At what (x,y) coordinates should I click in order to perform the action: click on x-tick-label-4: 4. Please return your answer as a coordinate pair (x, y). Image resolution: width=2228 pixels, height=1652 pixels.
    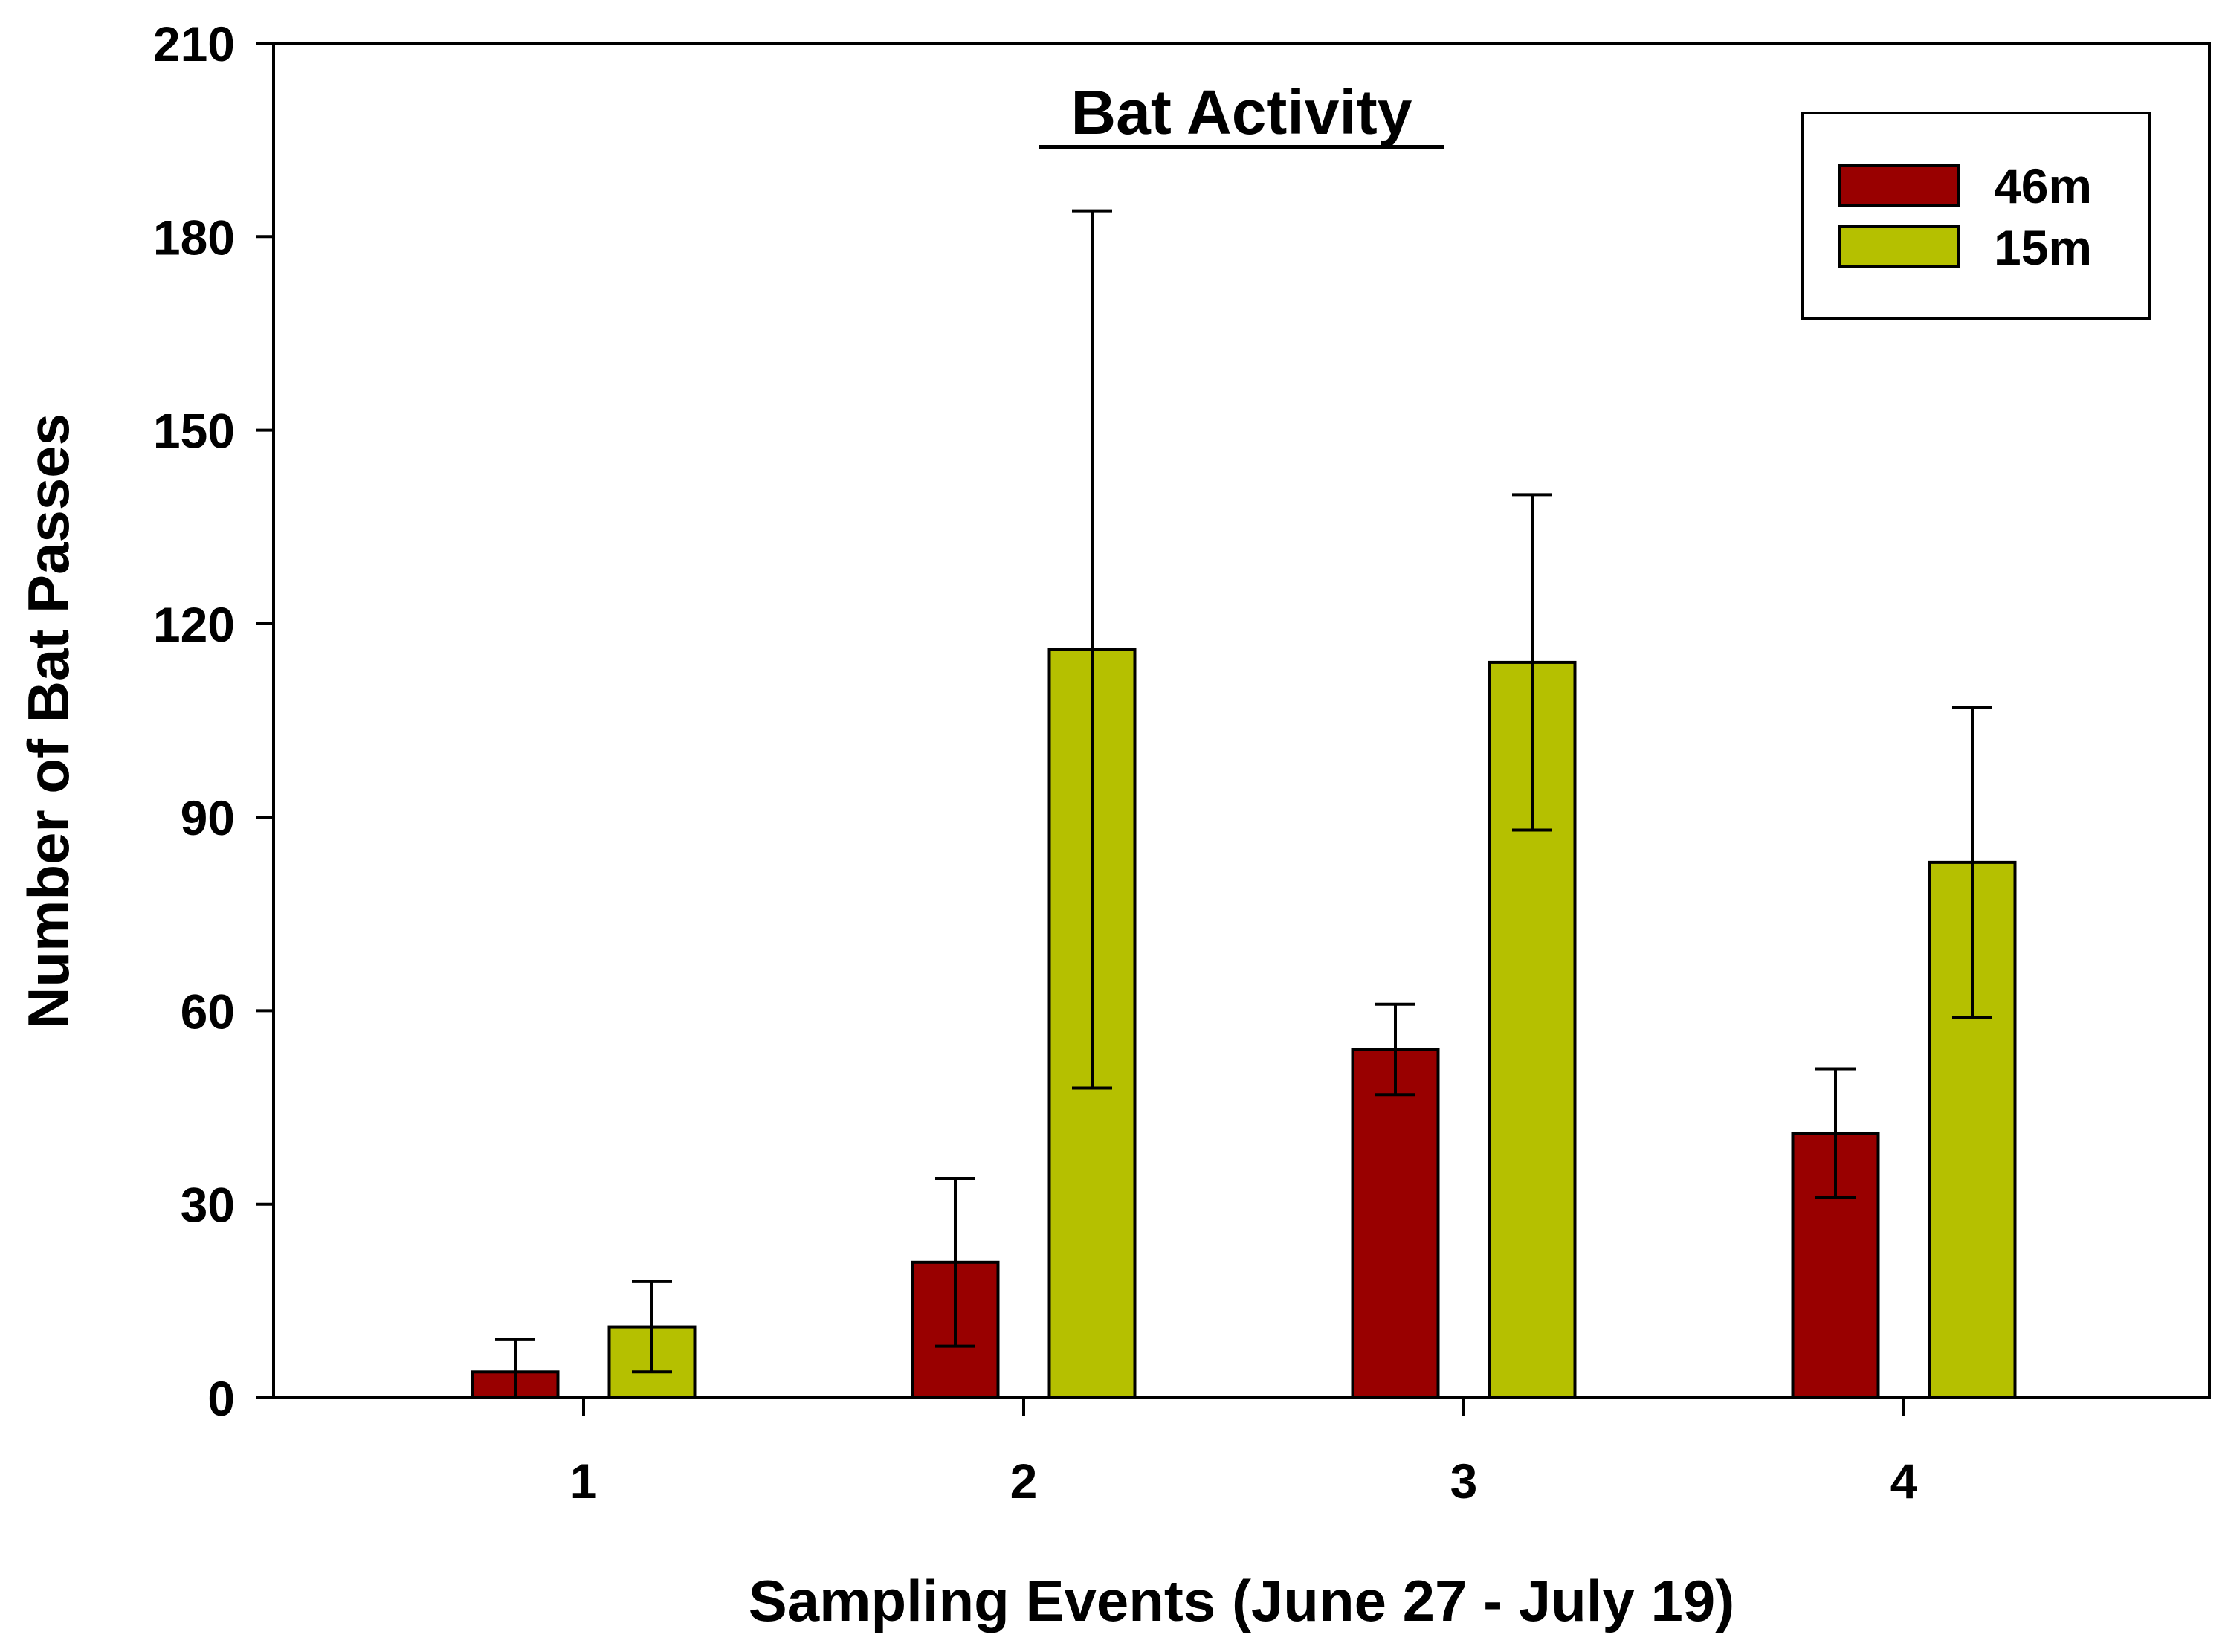
    Looking at the image, I should click on (1904, 1481).